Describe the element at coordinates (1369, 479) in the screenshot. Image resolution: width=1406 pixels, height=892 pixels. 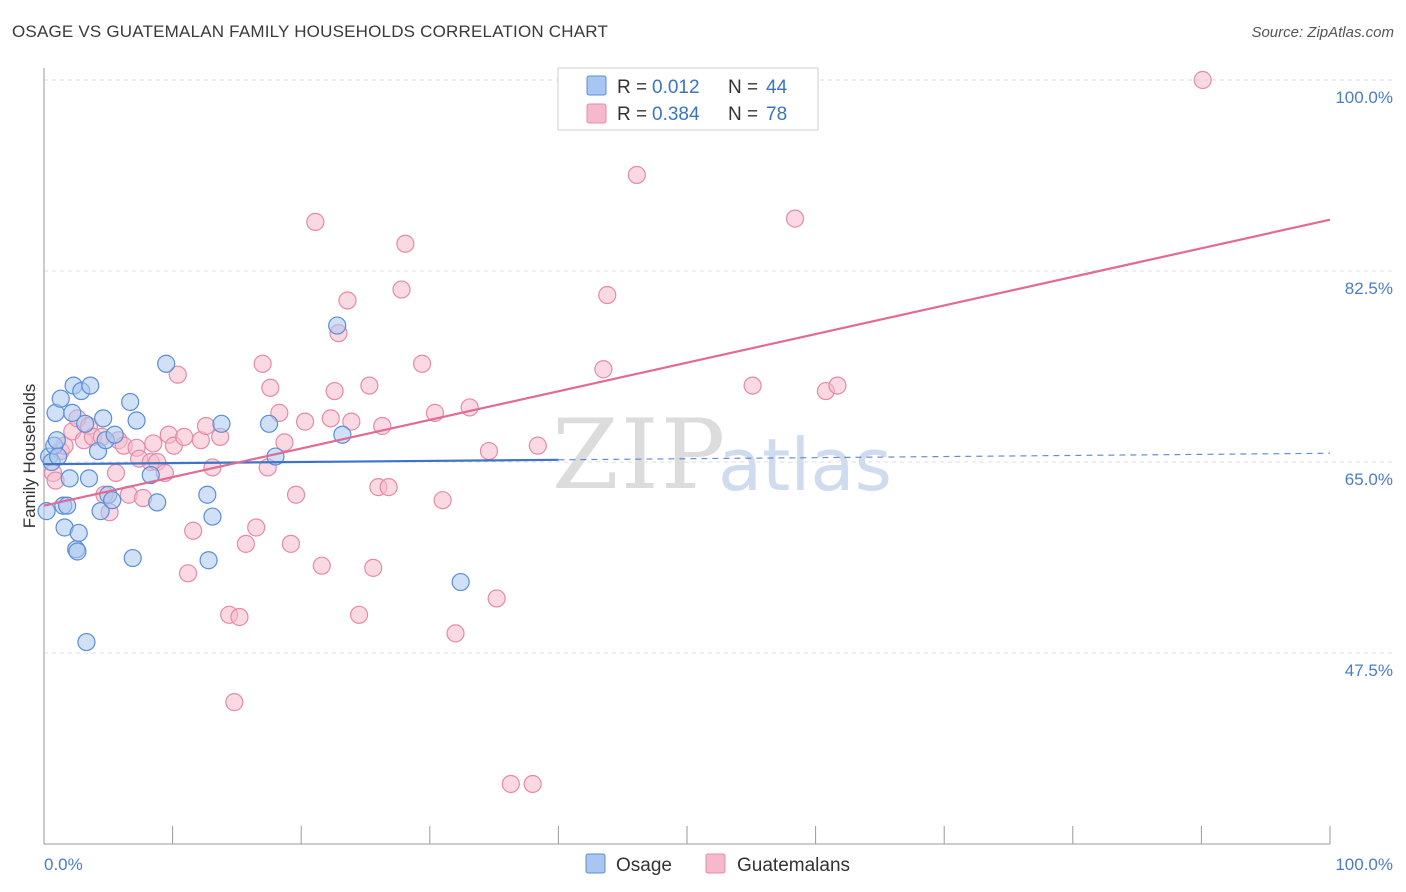
I see `y-tick-label-1: 65.0%` at that location.